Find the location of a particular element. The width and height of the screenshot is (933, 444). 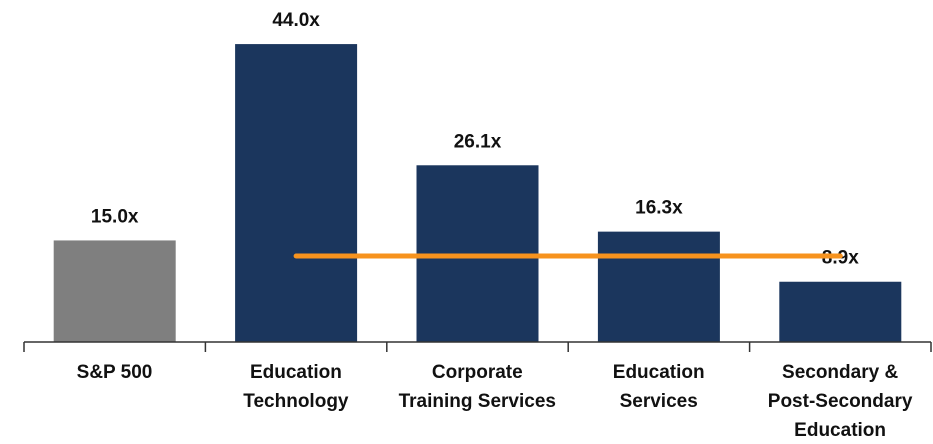

x-tick-label: Education Technology is located at coordinates (296, 387).